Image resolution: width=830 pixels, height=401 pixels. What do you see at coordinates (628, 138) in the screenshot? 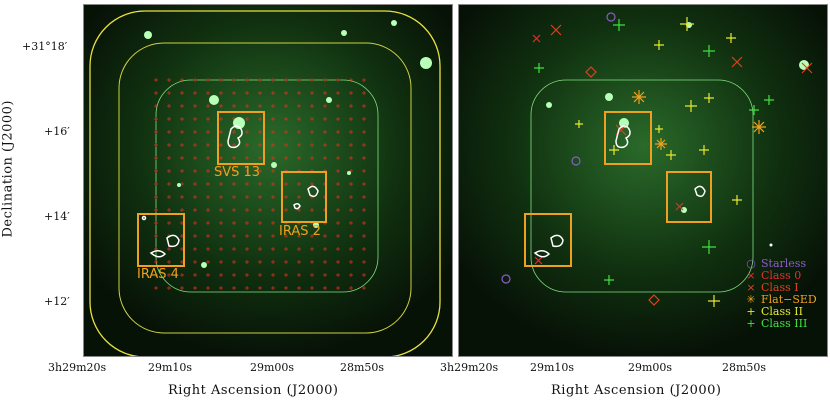
I see `region-box-svs13` at bounding box center [628, 138].